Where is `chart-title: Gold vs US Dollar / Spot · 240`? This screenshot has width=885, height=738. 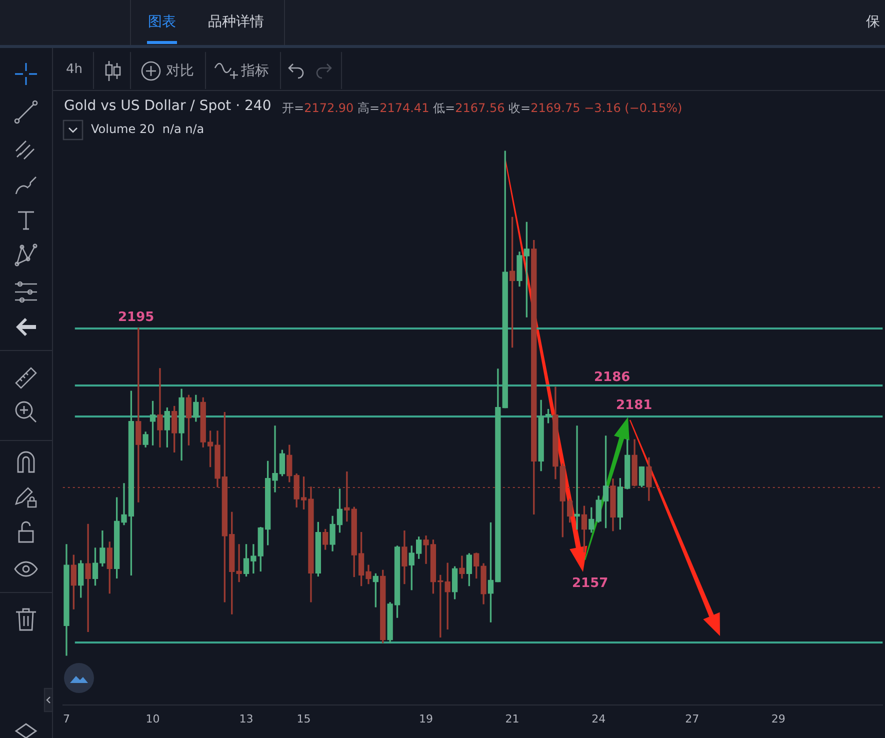 chart-title: Gold vs US Dollar / Spot · 240 is located at coordinates (168, 106).